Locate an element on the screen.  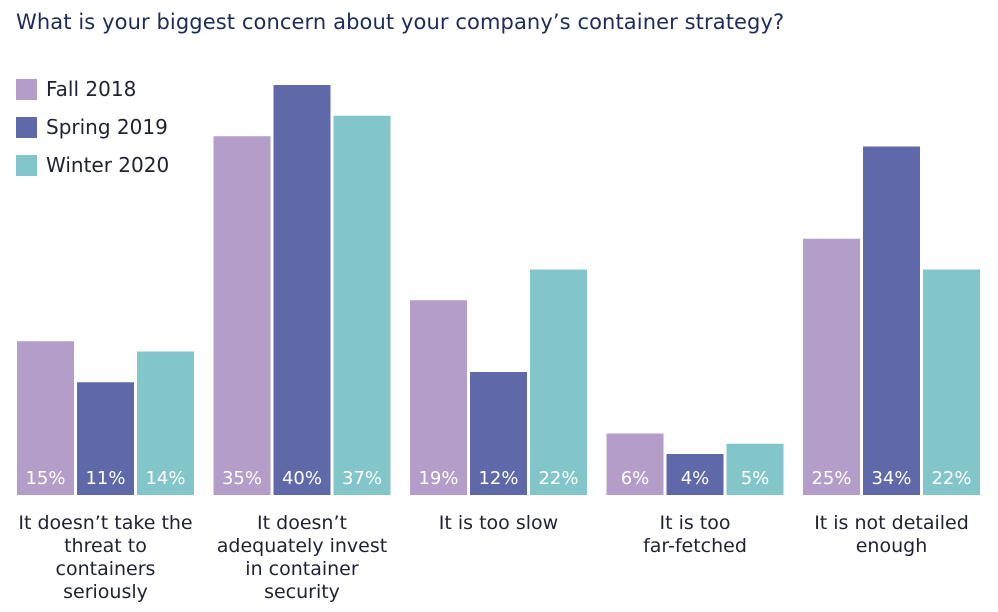
bar-value-label-spring-2019-cat-3: 12% is located at coordinates (498, 478).